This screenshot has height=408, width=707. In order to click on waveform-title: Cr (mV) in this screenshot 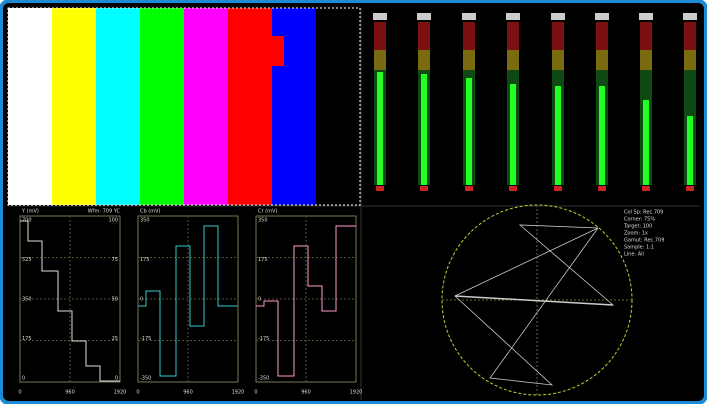, I will do `click(267, 212)`.